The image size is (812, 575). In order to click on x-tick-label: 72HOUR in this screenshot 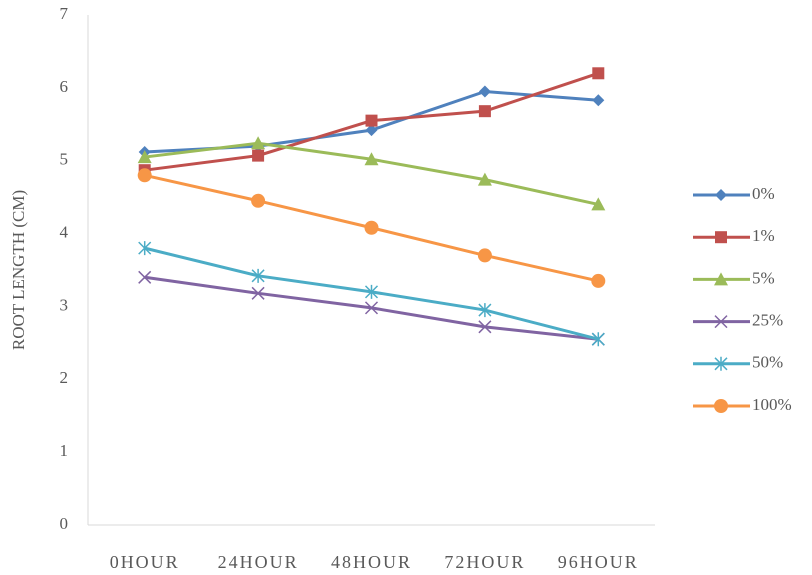, I will do `click(484, 562)`.